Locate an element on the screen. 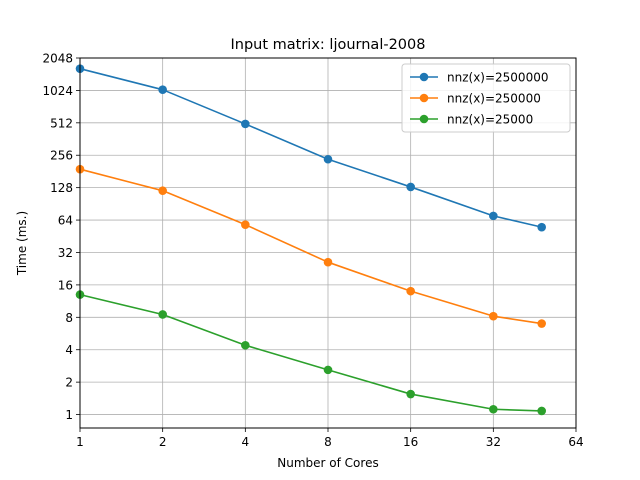  y-tick-label: 1024 is located at coordinates (57, 91).